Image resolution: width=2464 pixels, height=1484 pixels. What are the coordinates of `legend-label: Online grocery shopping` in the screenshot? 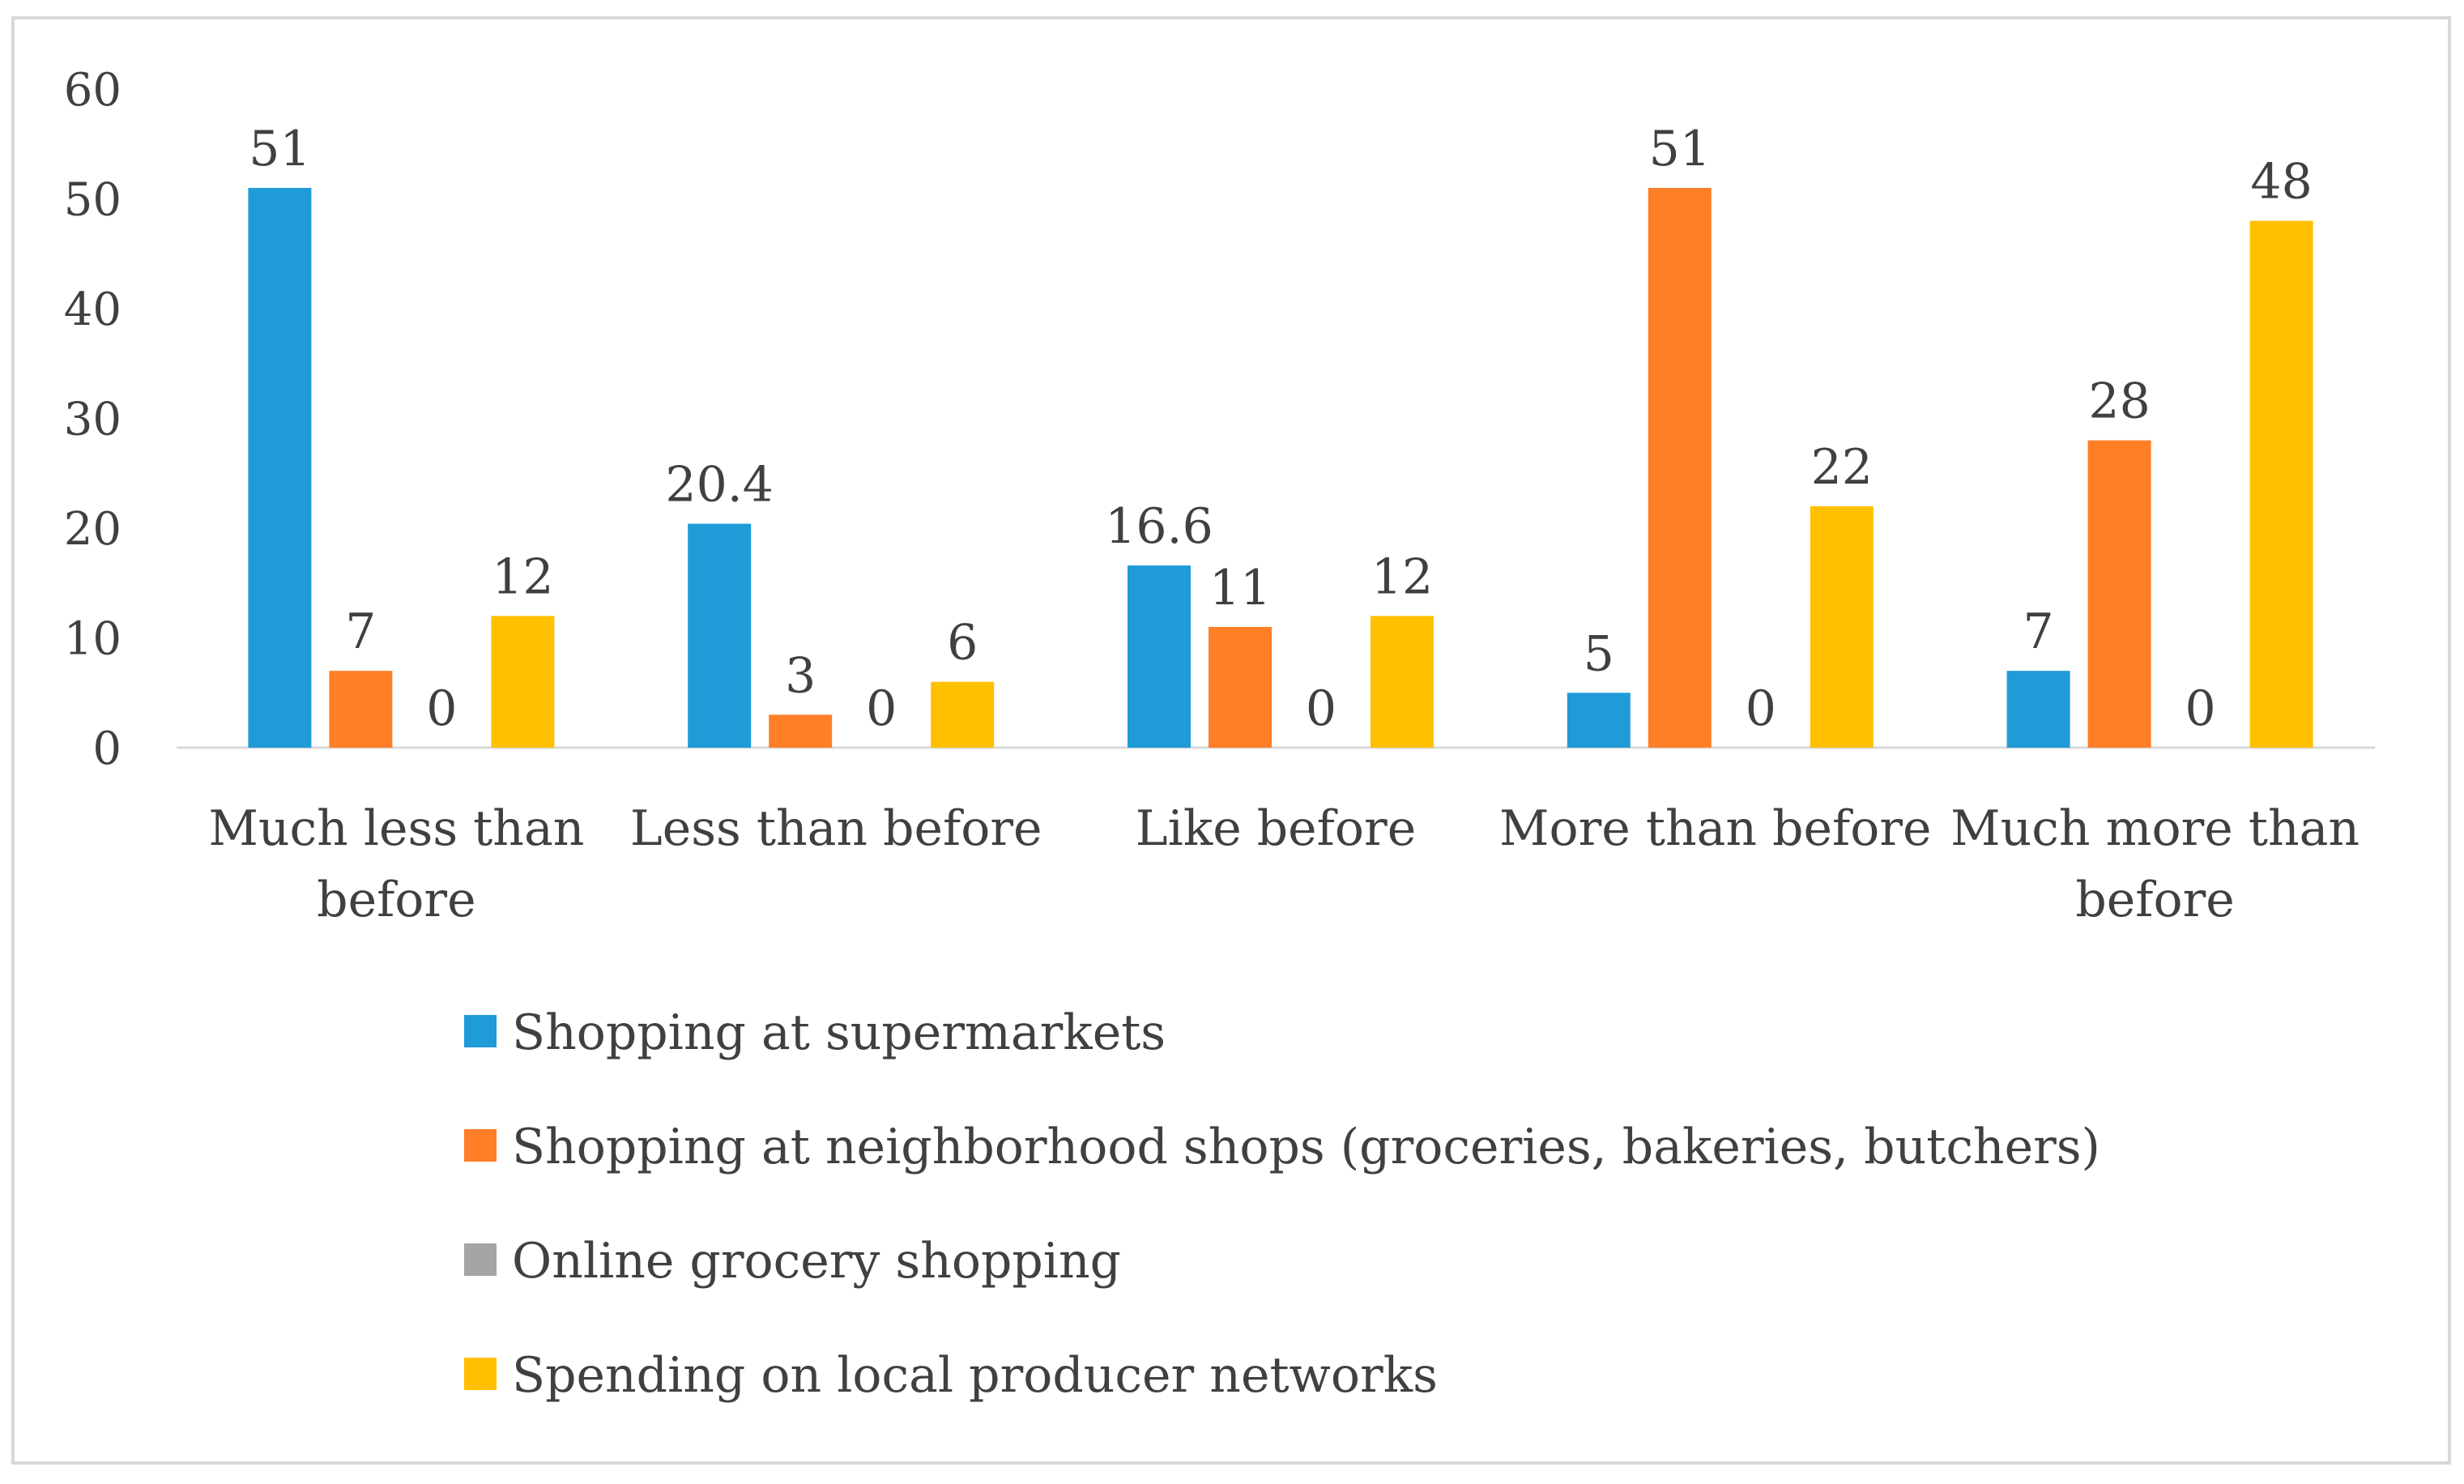 It's located at (816, 1261).